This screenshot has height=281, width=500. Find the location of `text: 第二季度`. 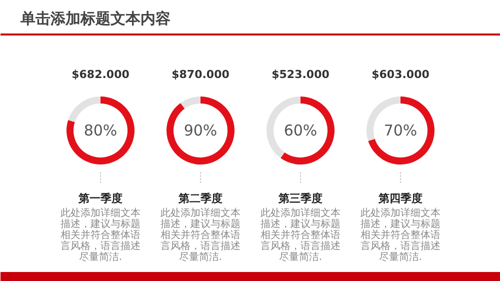

text: 第二季度 is located at coordinates (200, 198).